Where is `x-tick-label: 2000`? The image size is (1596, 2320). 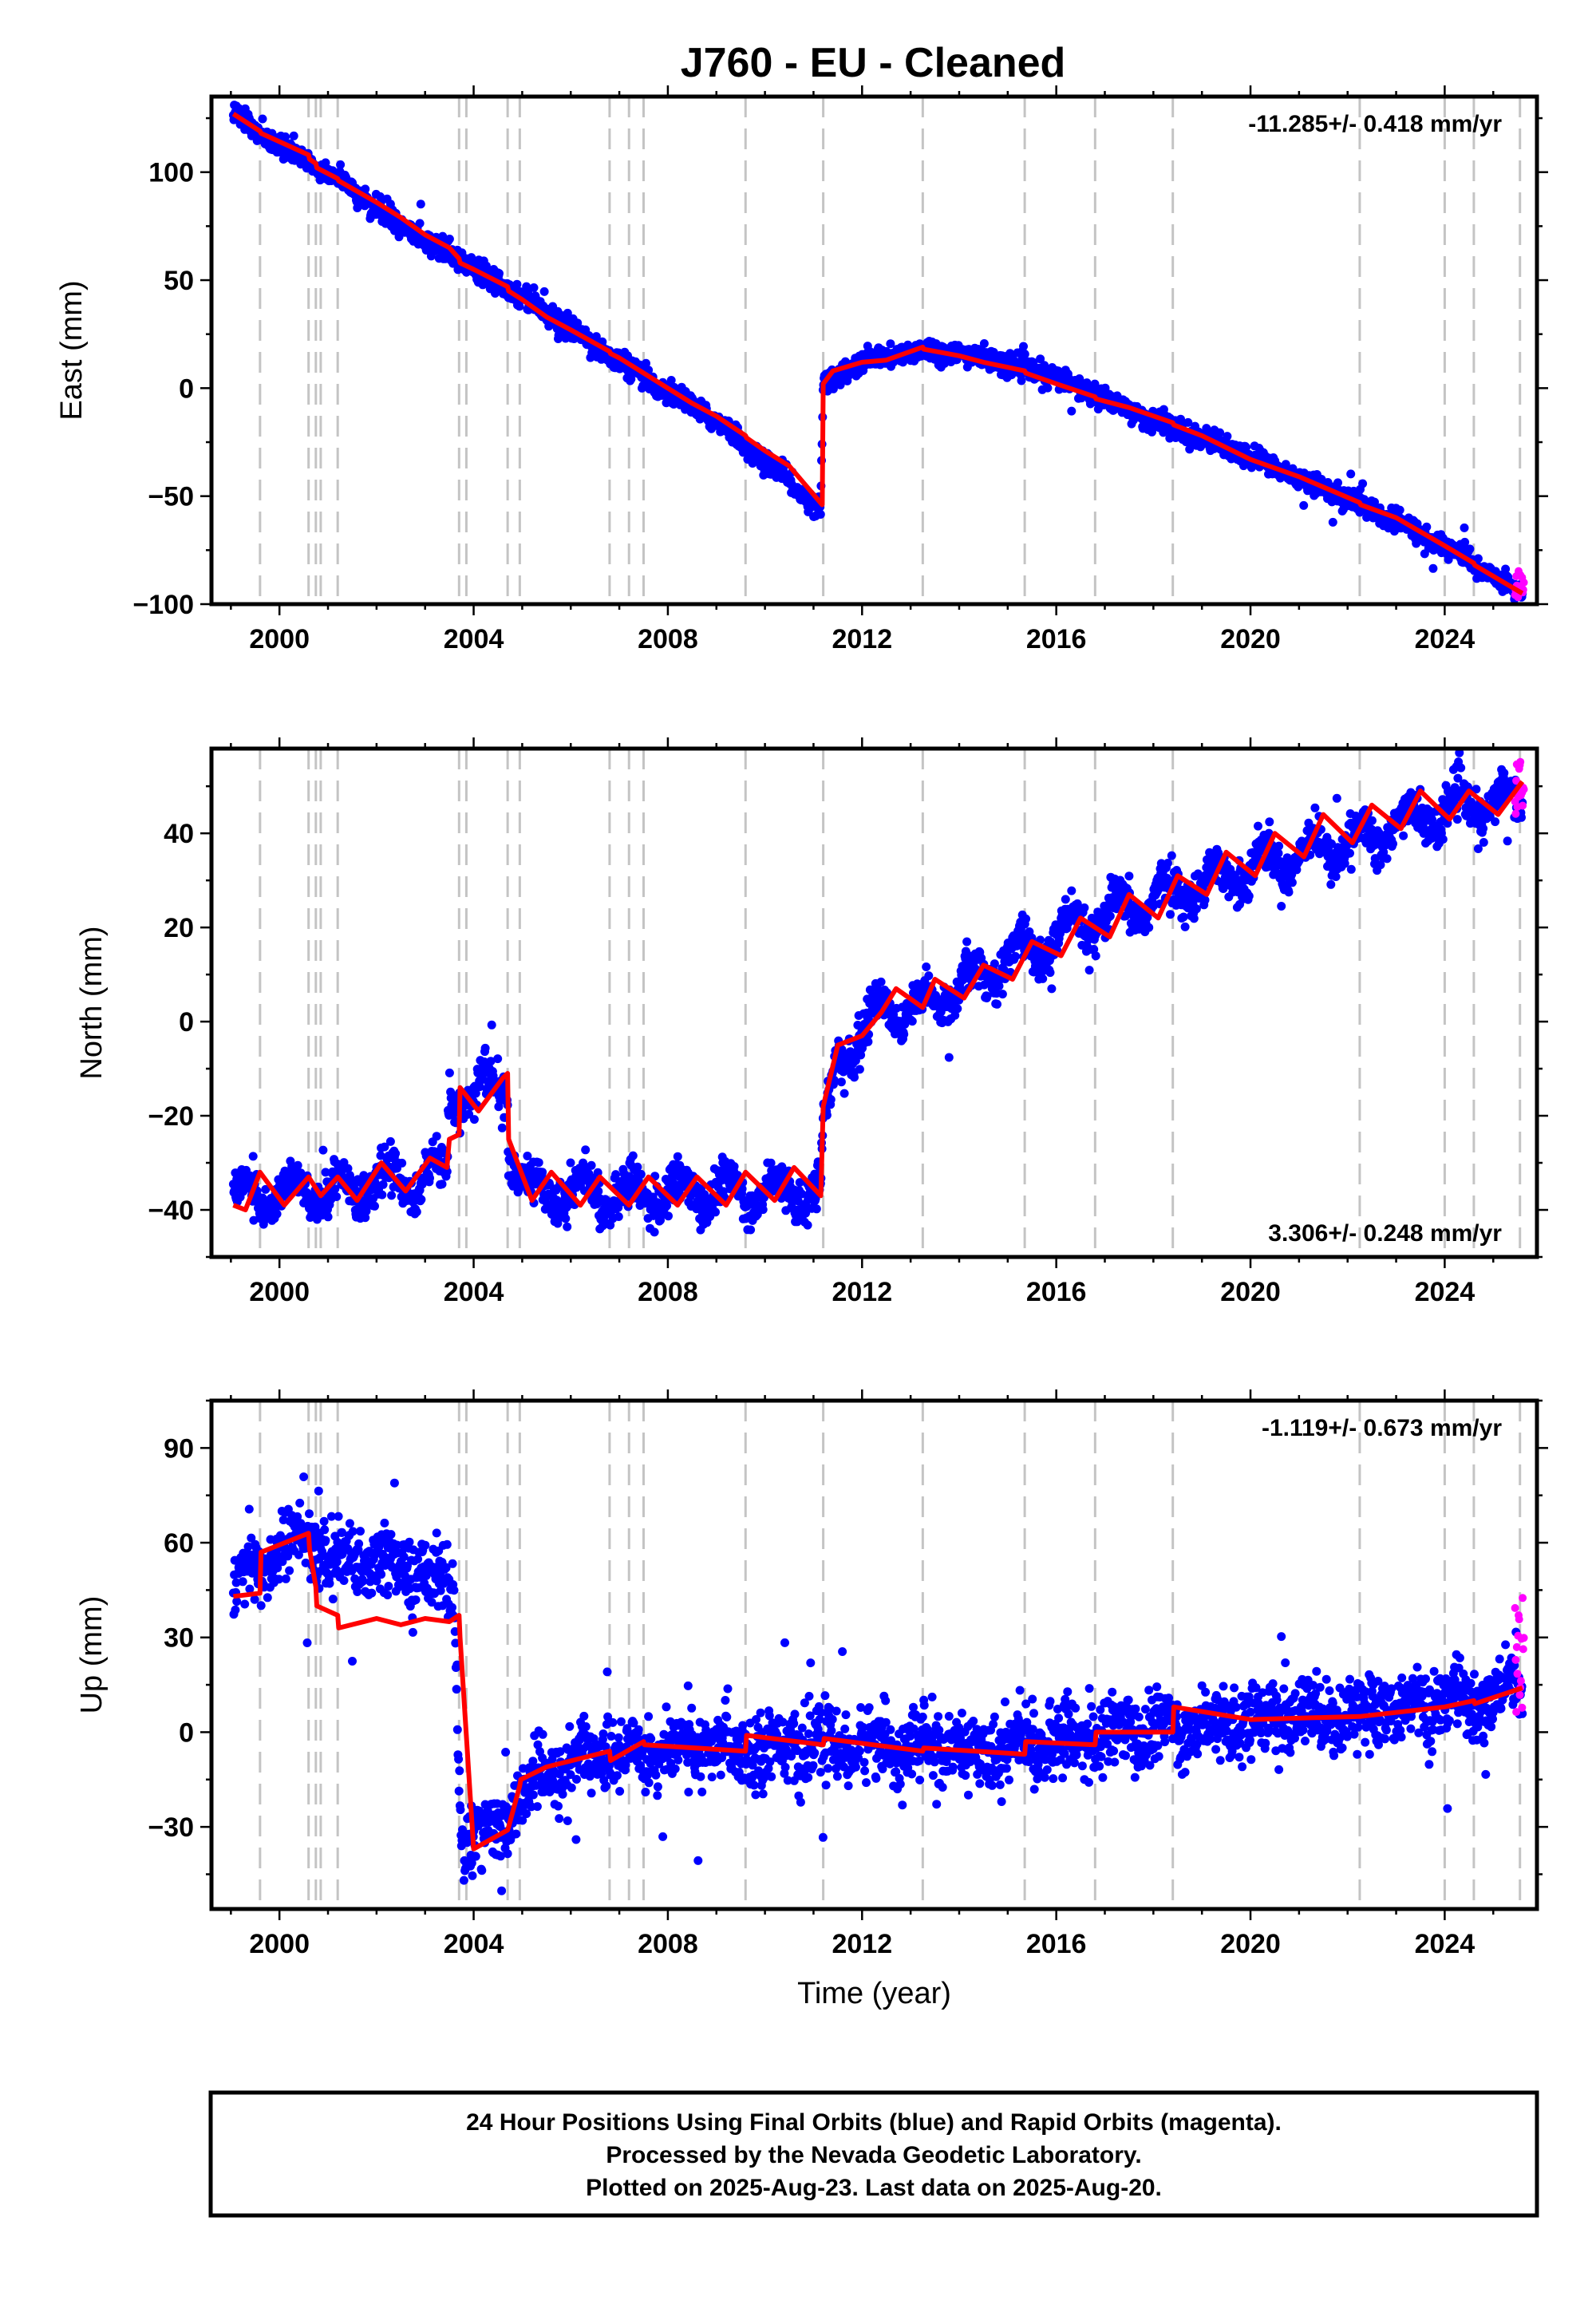
x-tick-label: 2000 is located at coordinates (279, 639).